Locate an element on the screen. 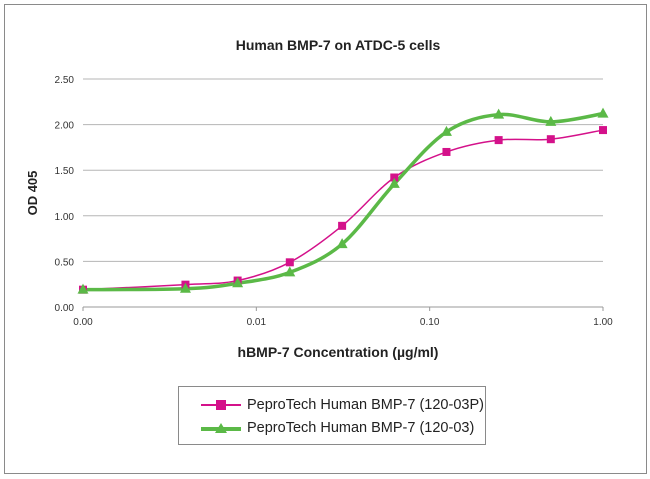 The image size is (650, 479). y-tick-label: 2.00 is located at coordinates (65, 126).